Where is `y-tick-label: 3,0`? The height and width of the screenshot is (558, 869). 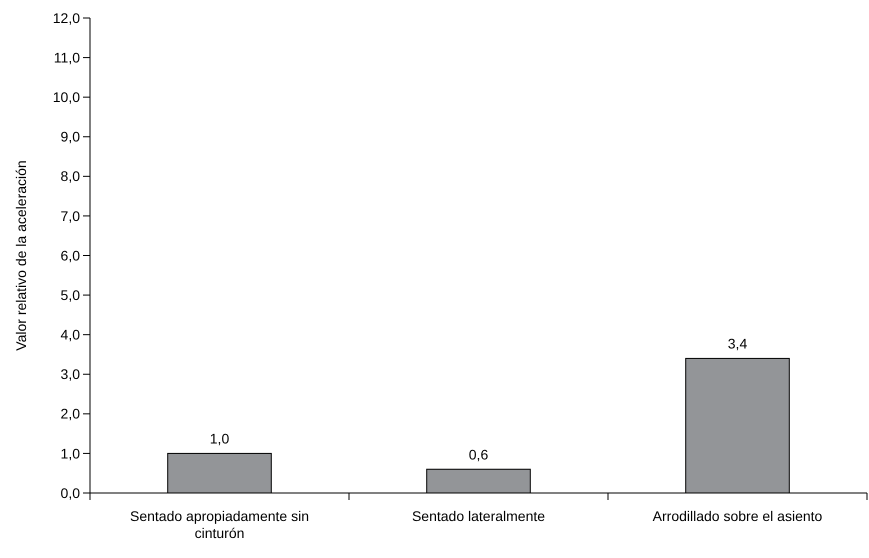
y-tick-label: 3,0 is located at coordinates (70, 374).